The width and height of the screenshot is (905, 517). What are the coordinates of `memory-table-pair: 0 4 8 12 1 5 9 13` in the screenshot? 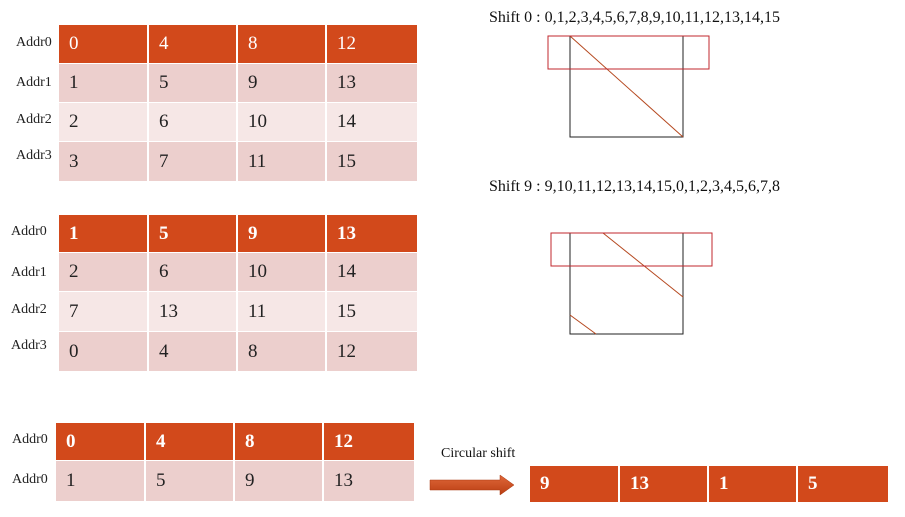 It's located at (235, 462).